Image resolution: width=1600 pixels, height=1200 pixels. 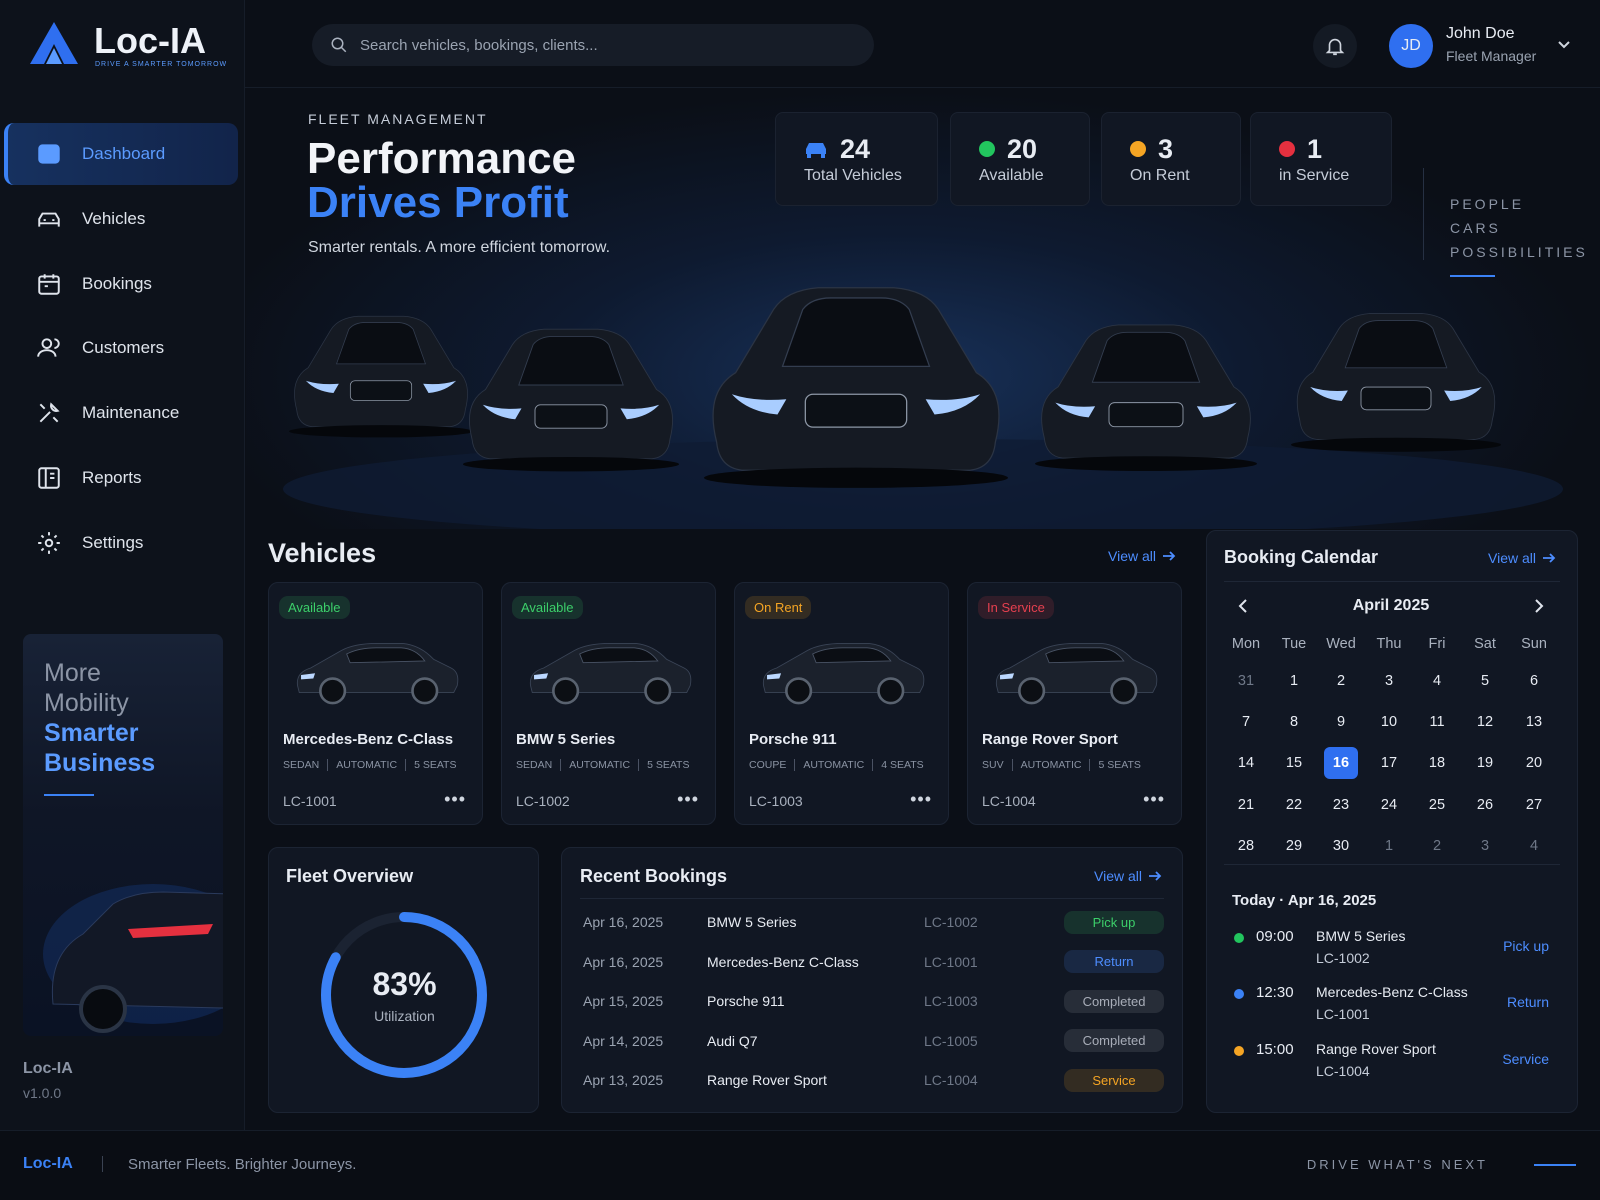 What do you see at coordinates (1246, 805) in the screenshot?
I see `calendar-day: 21` at bounding box center [1246, 805].